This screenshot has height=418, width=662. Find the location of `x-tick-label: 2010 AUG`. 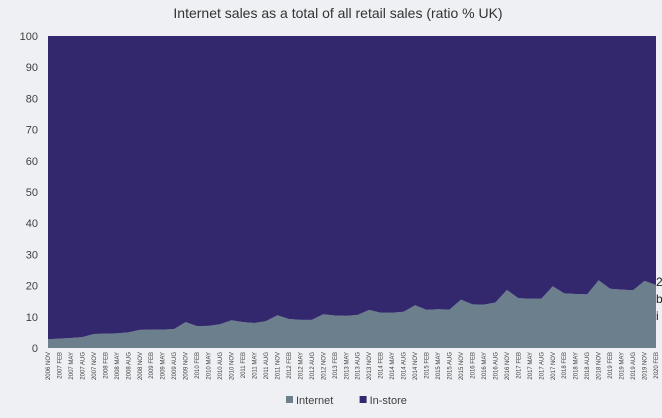

x-tick-label: 2010 AUG is located at coordinates (221, 366).